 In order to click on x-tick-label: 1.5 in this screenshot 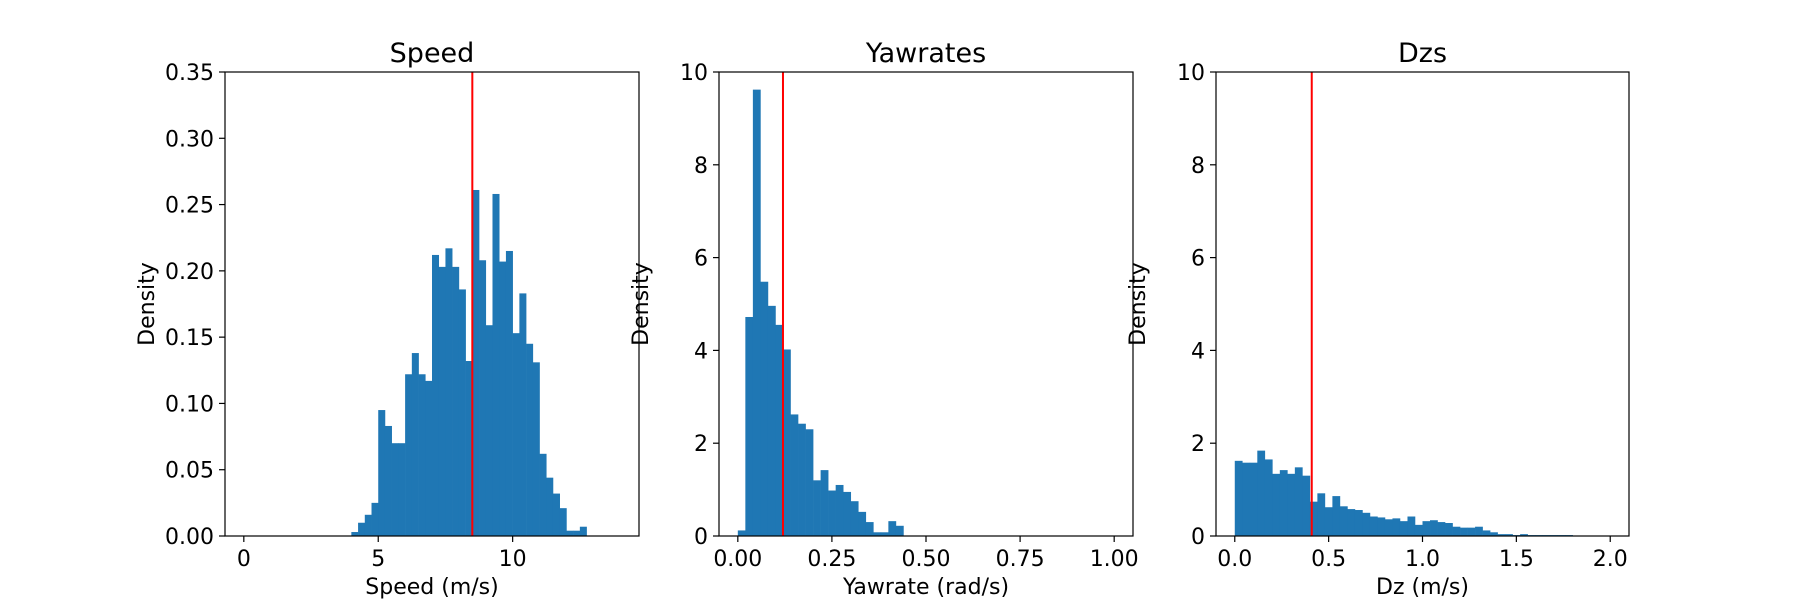, I will do `click(1516, 559)`.